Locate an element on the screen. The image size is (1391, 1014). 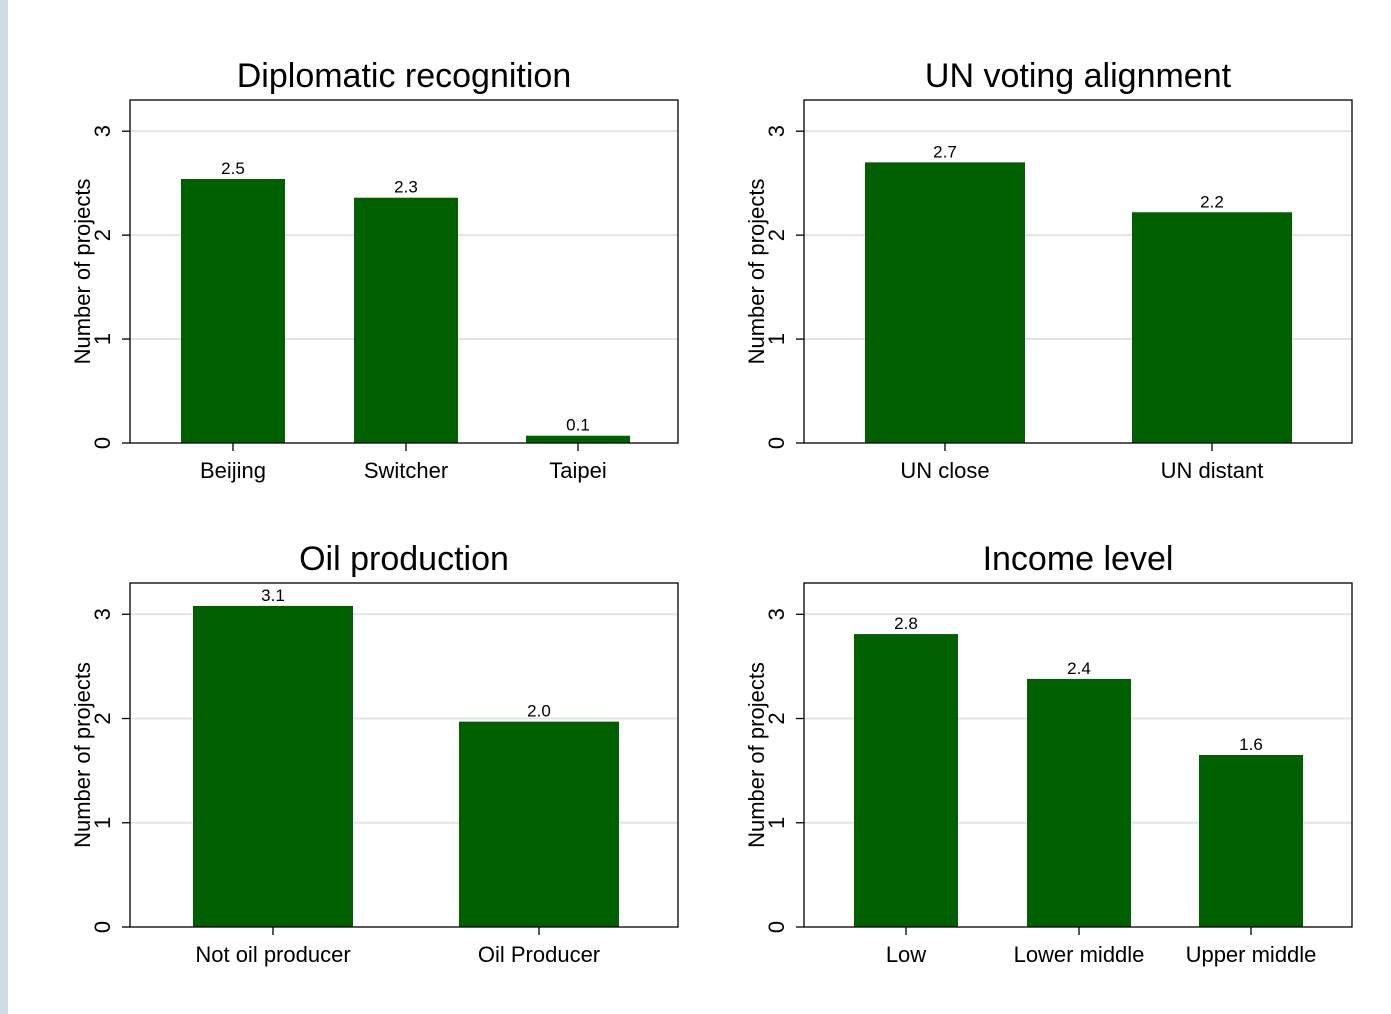
x-tick-label: Switcher is located at coordinates (406, 470).